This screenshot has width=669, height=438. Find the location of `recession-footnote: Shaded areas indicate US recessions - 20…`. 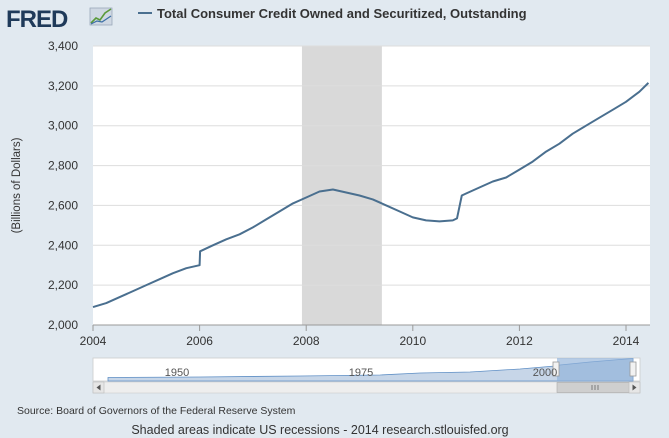

recession-footnote: Shaded areas indicate US recessions - 20… is located at coordinates (319, 430).